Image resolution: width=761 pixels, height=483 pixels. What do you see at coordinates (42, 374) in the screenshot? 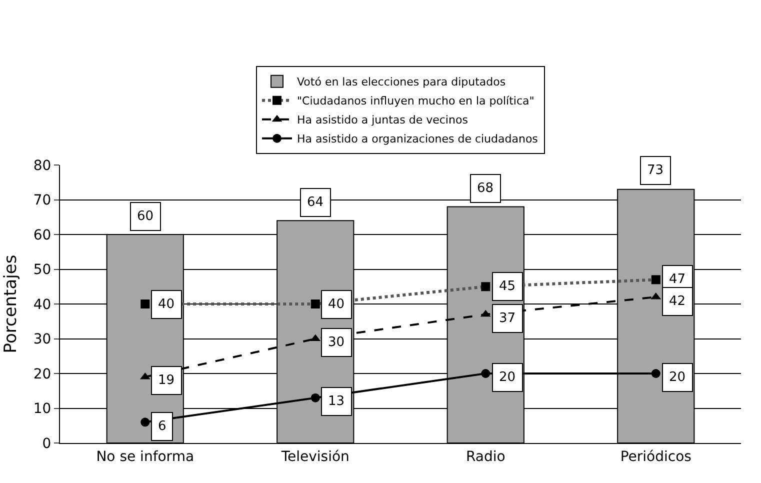
I see `y-tick-label: 20` at bounding box center [42, 374].